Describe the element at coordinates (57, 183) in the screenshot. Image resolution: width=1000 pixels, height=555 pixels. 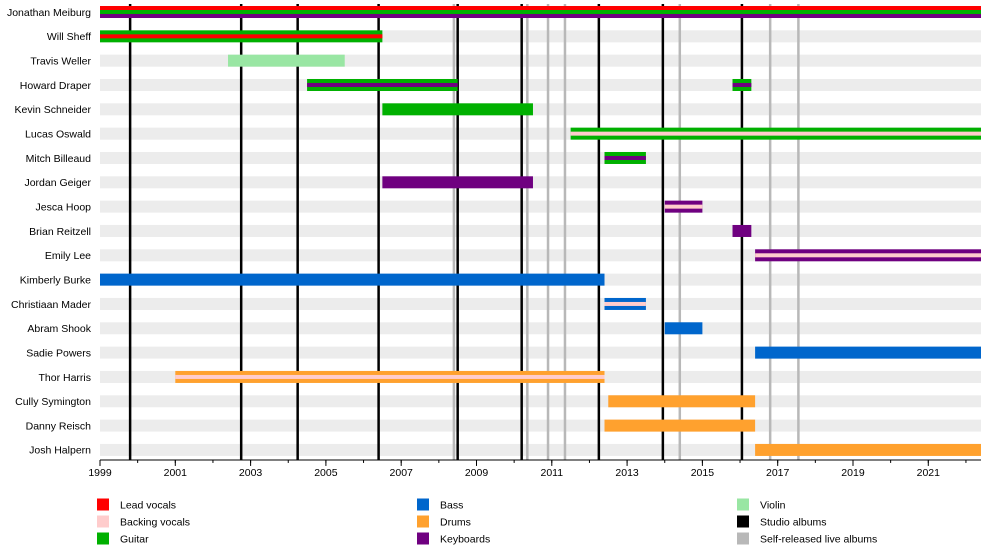
I see `member-label: Jordan Geiger` at that location.